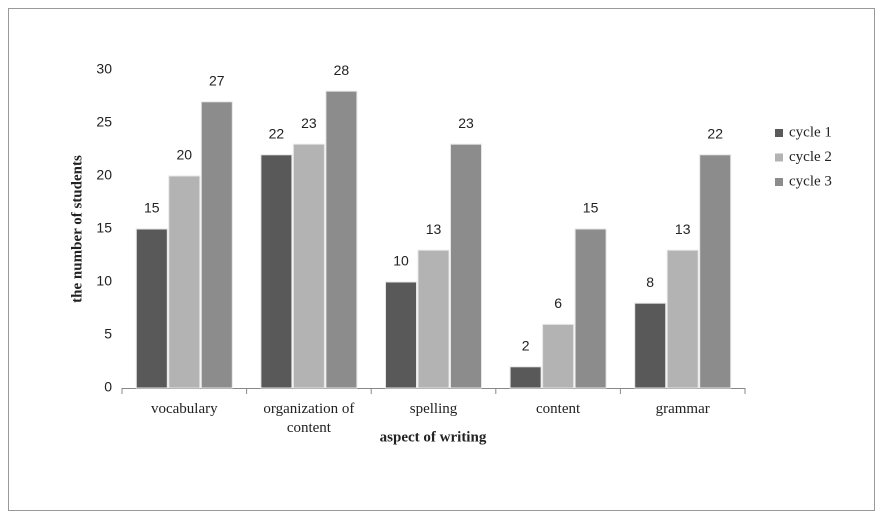 The image size is (883, 520). Describe the element at coordinates (77, 229) in the screenshot. I see `y-axis-title: the number of students` at that location.